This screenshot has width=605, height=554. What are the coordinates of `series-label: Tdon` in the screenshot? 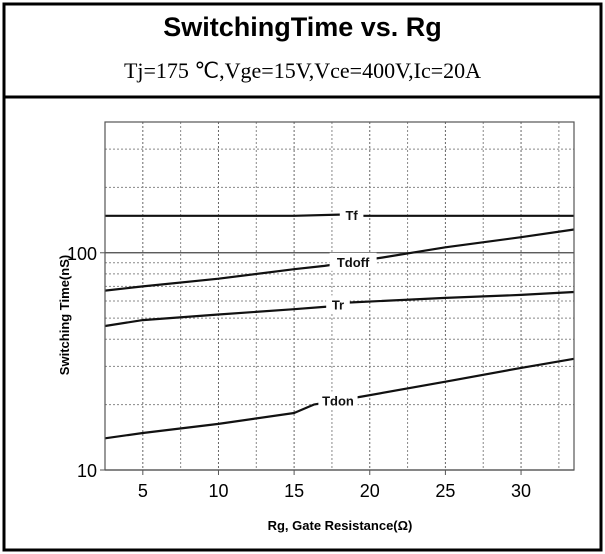 It's located at (338, 401).